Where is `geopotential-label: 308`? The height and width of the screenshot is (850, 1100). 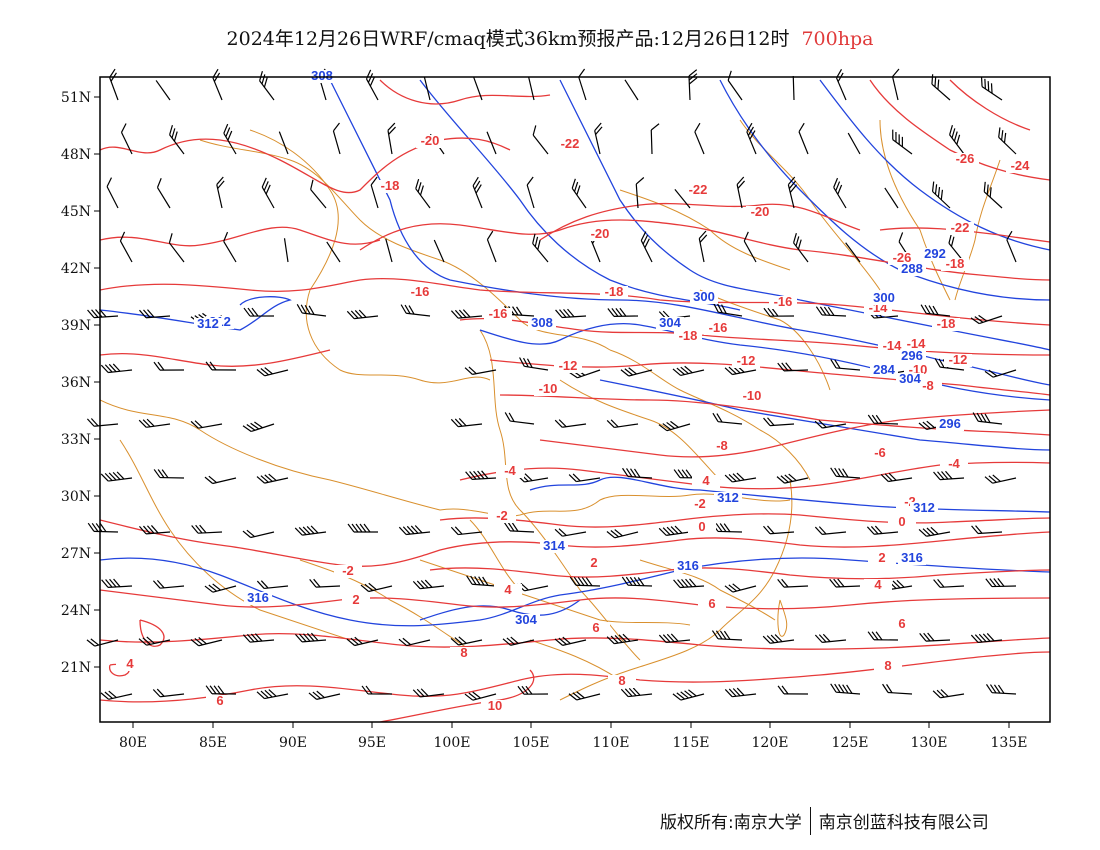
geopotential-label: 308 is located at coordinates (322, 75).